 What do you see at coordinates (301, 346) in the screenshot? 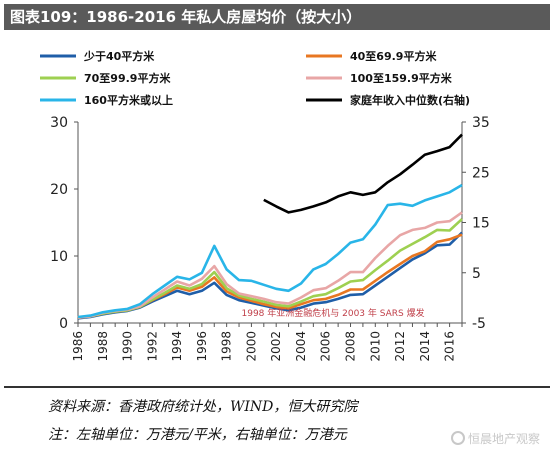
I see `x-tick-label: 2004` at bounding box center [301, 346].